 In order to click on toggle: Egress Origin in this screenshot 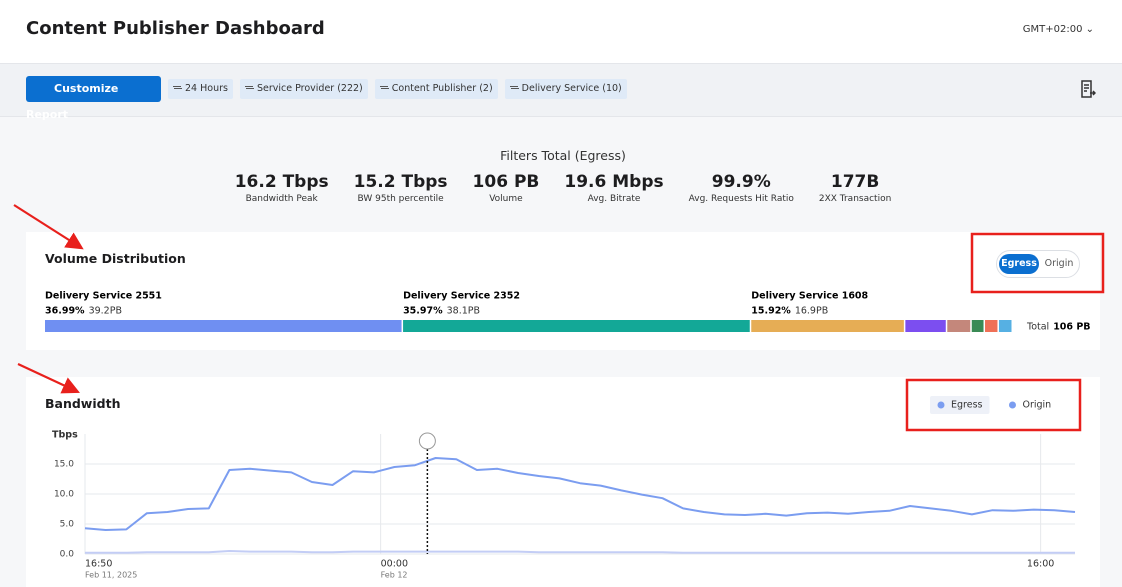, I will do `click(1038, 264)`.